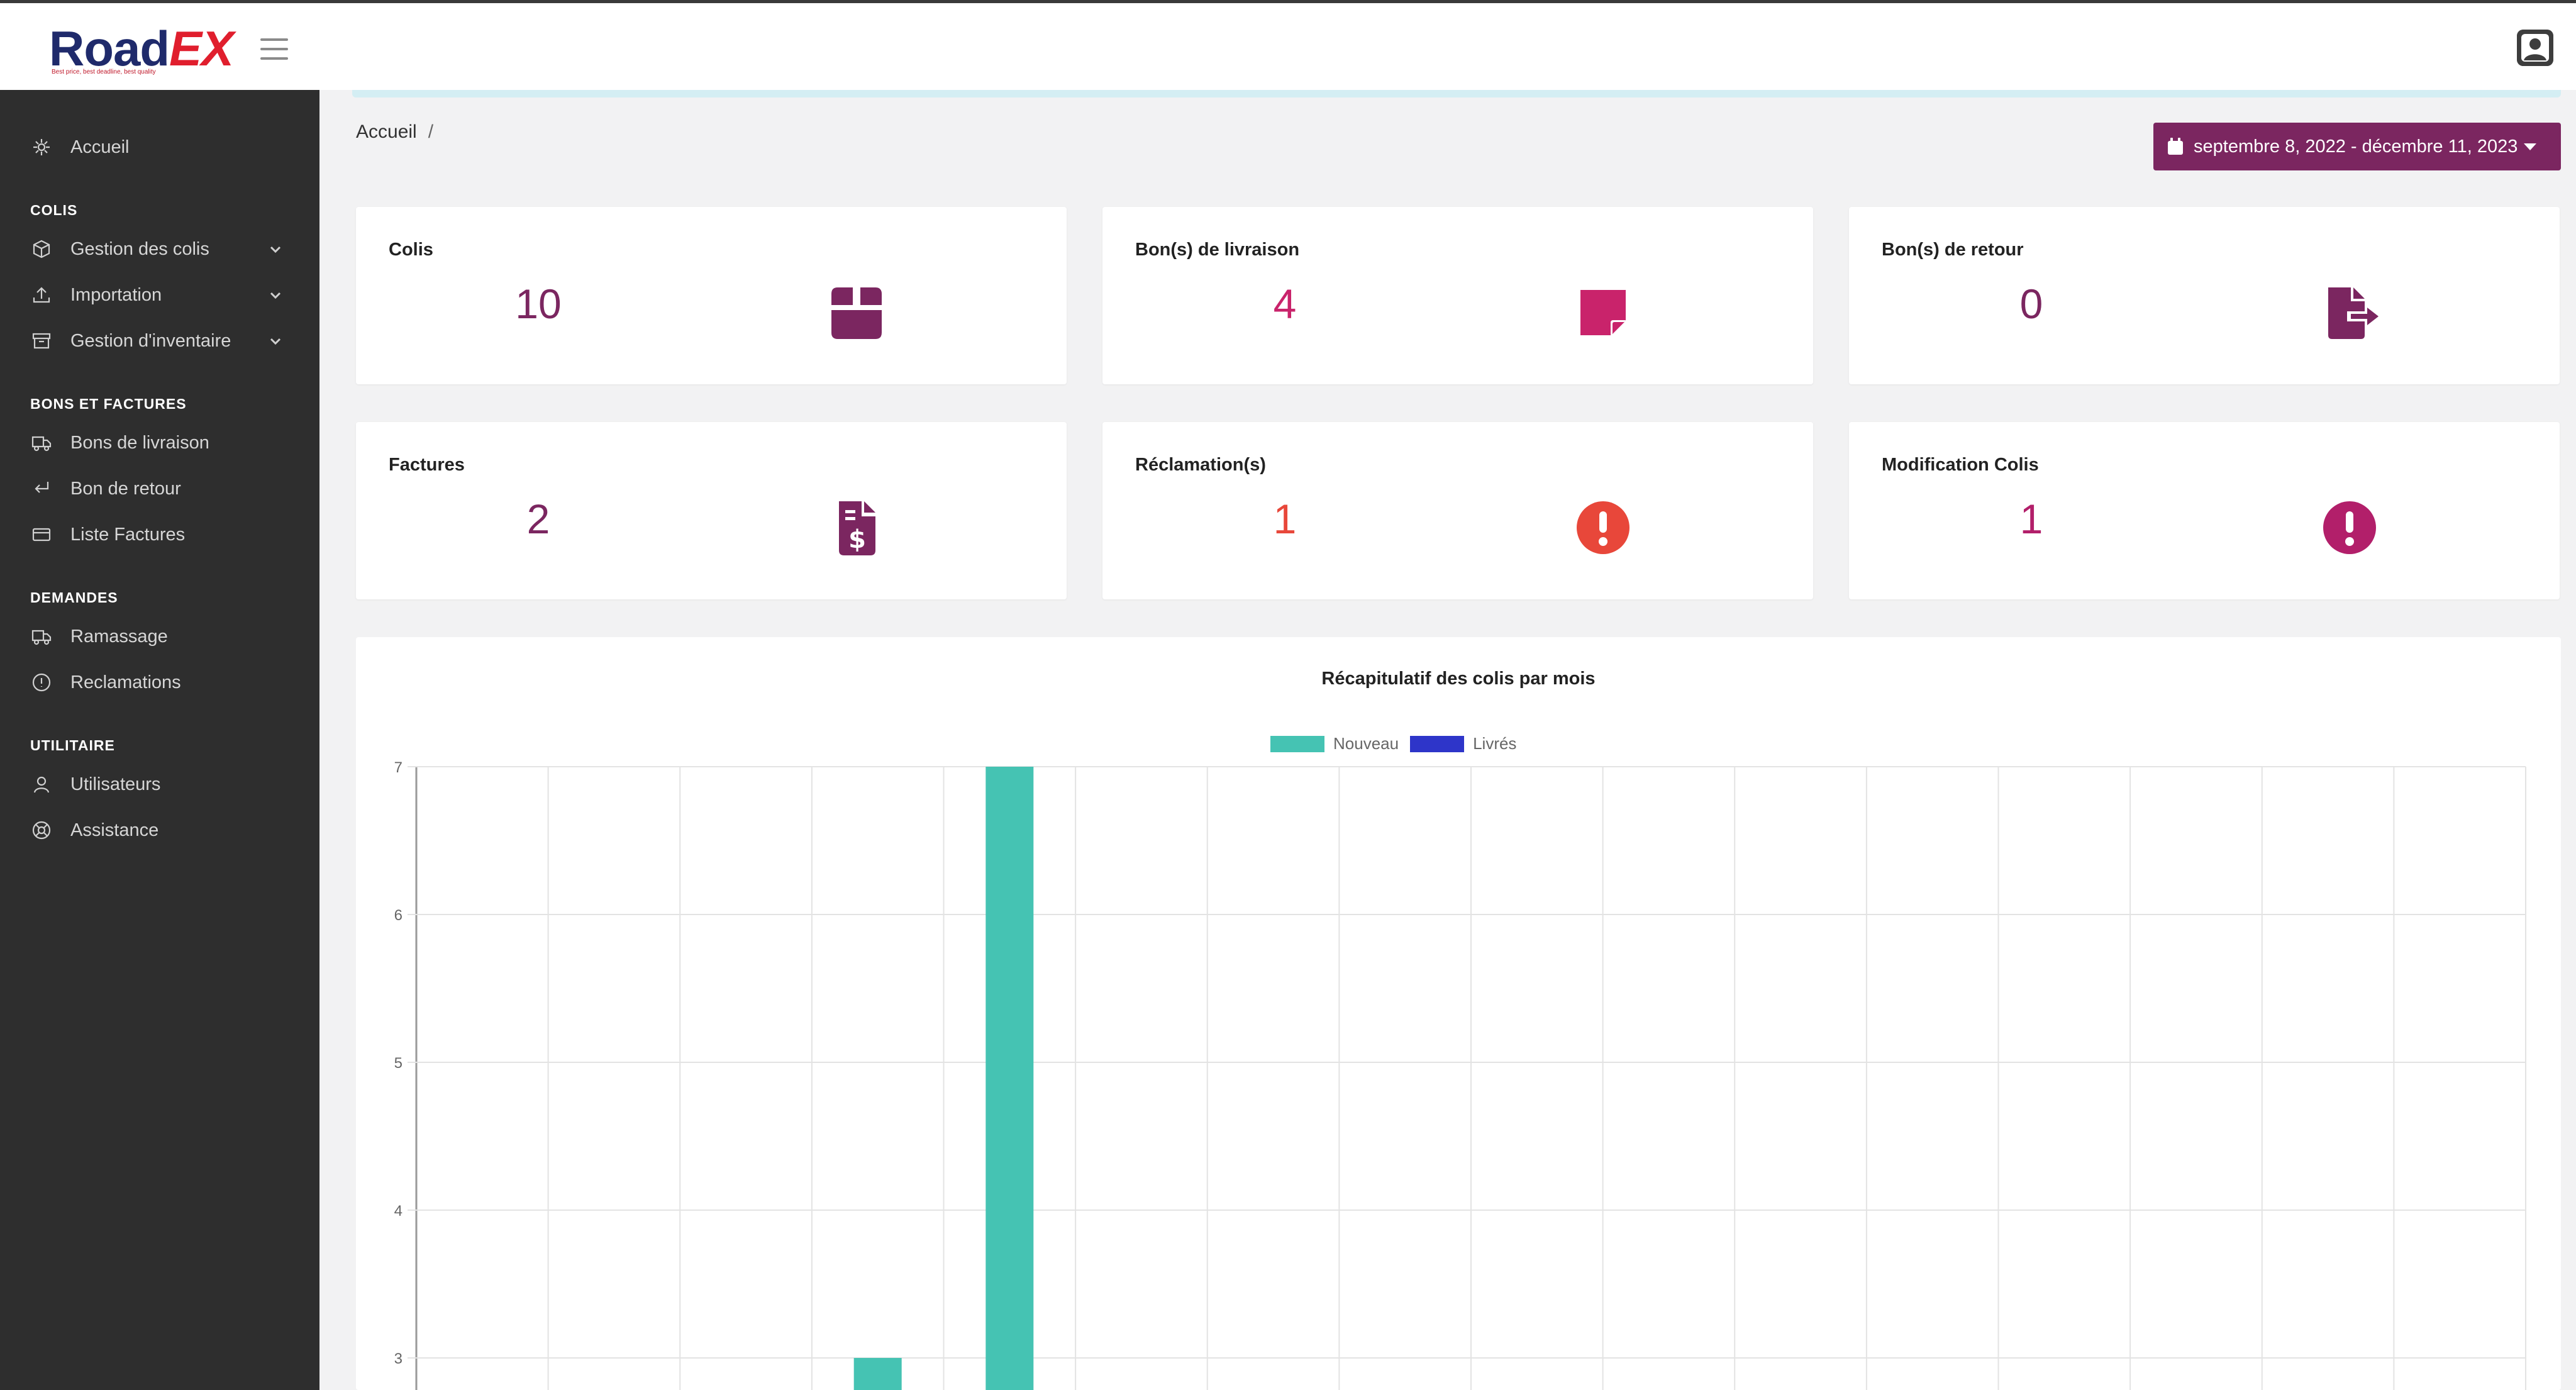  What do you see at coordinates (2204, 295) in the screenshot?
I see `stat-card-bons-de-retour: Bon(s) de retour 0` at bounding box center [2204, 295].